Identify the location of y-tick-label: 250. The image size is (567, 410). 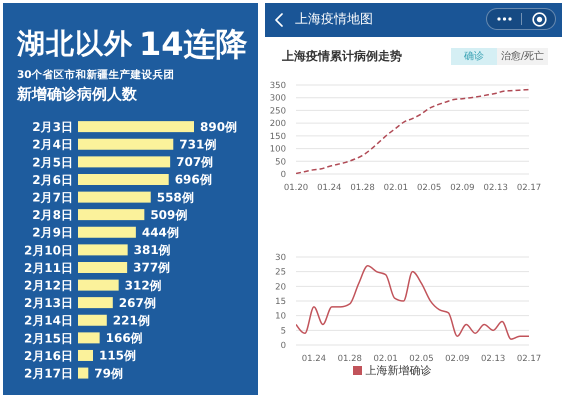
(278, 111).